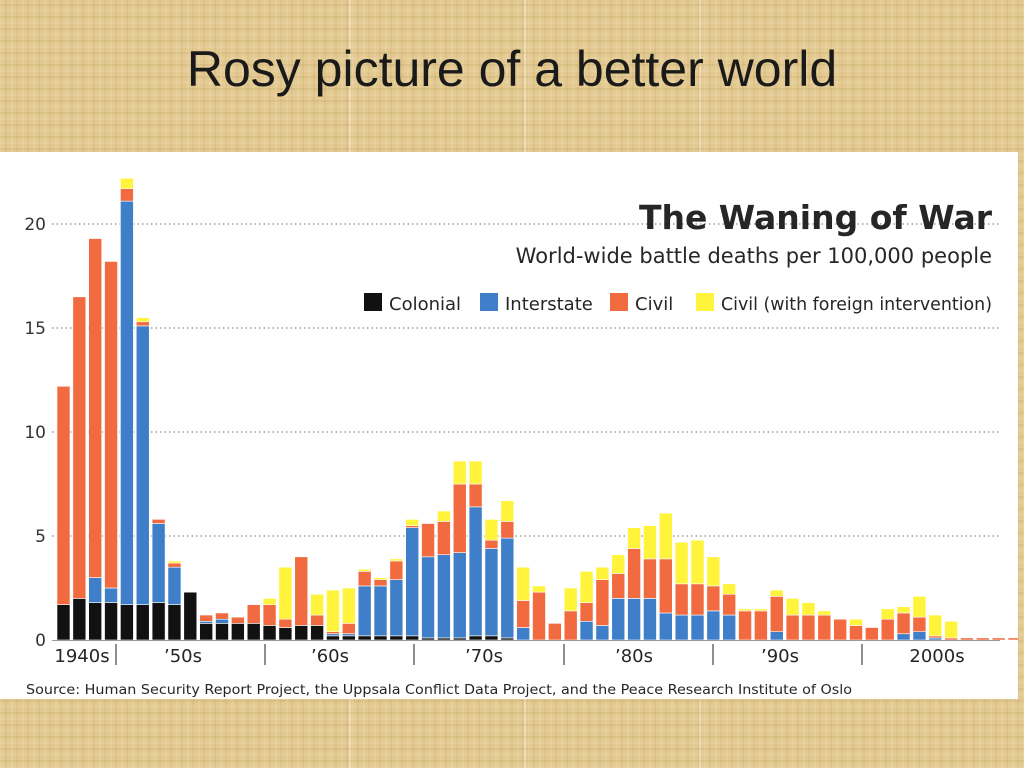  What do you see at coordinates (570, 625) in the screenshot?
I see `bar-civil-1978` at bounding box center [570, 625].